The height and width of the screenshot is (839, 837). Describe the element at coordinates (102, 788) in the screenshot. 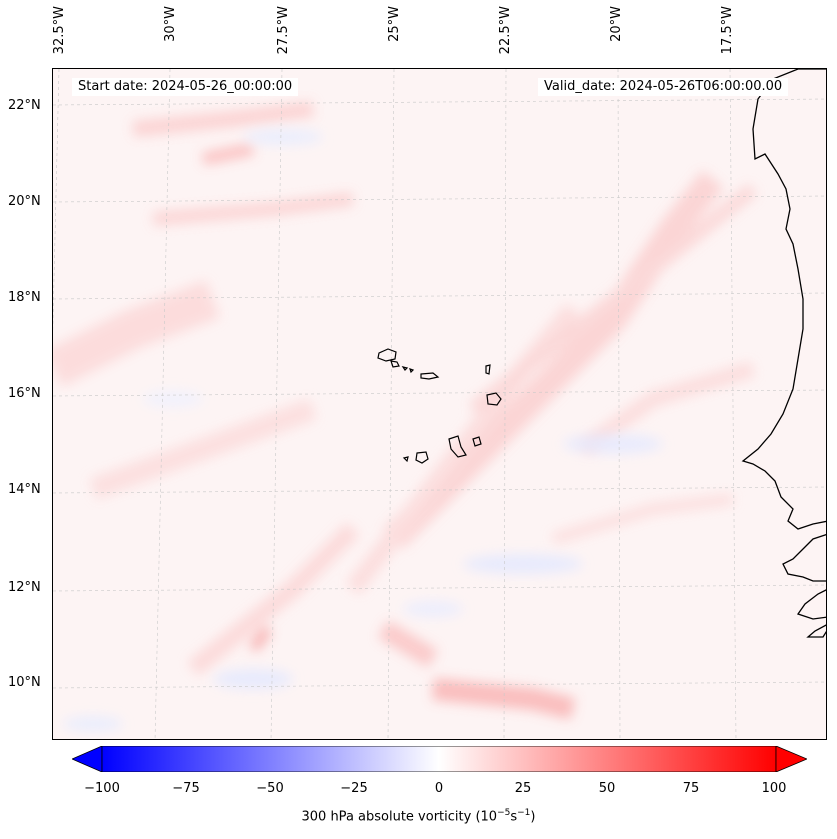

I see `colorbar-tick: −100` at that location.